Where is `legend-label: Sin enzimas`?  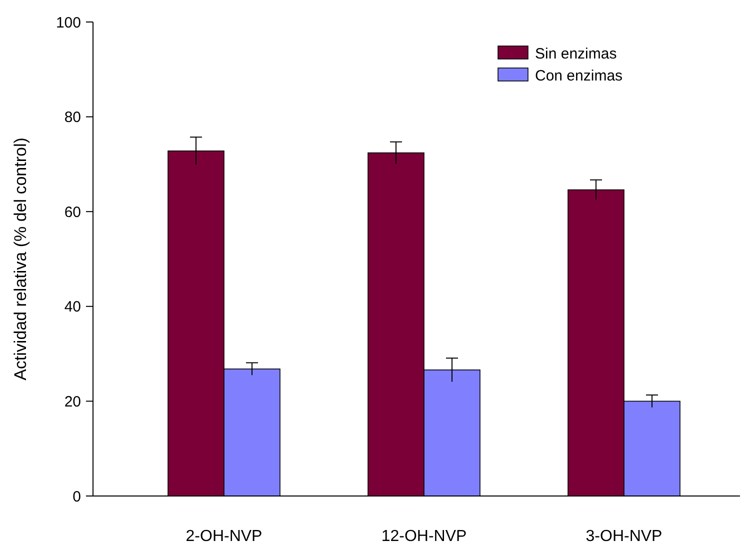 legend-label: Sin enzimas is located at coordinates (576, 53).